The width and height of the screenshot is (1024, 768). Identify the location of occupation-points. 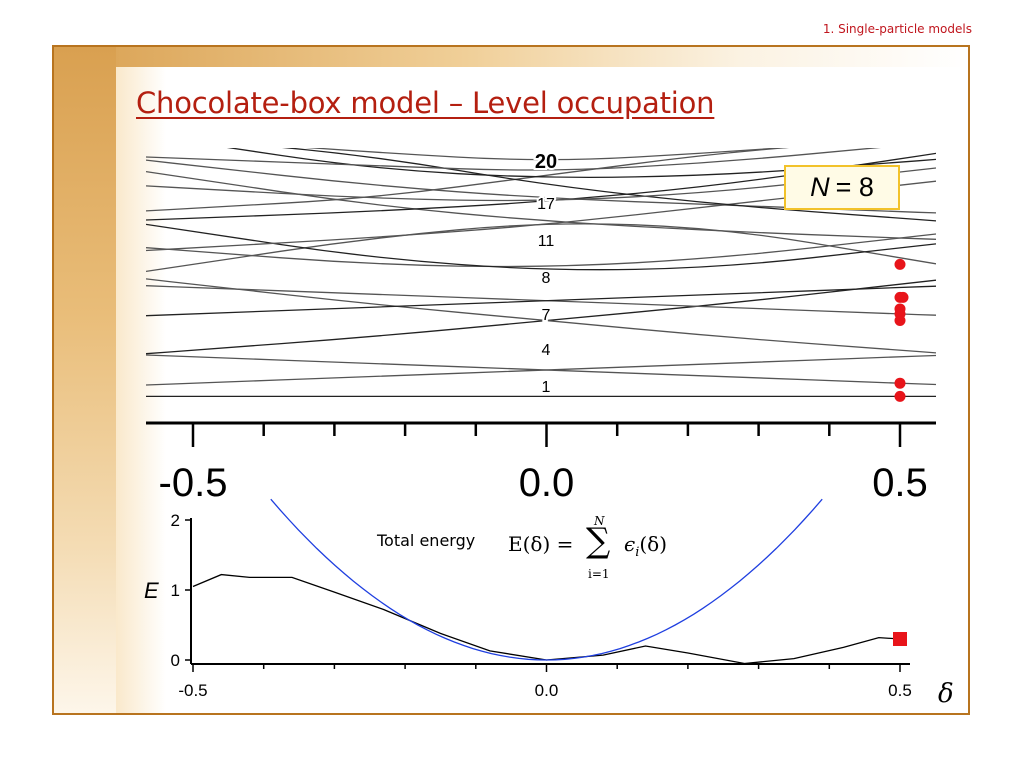
(901, 330).